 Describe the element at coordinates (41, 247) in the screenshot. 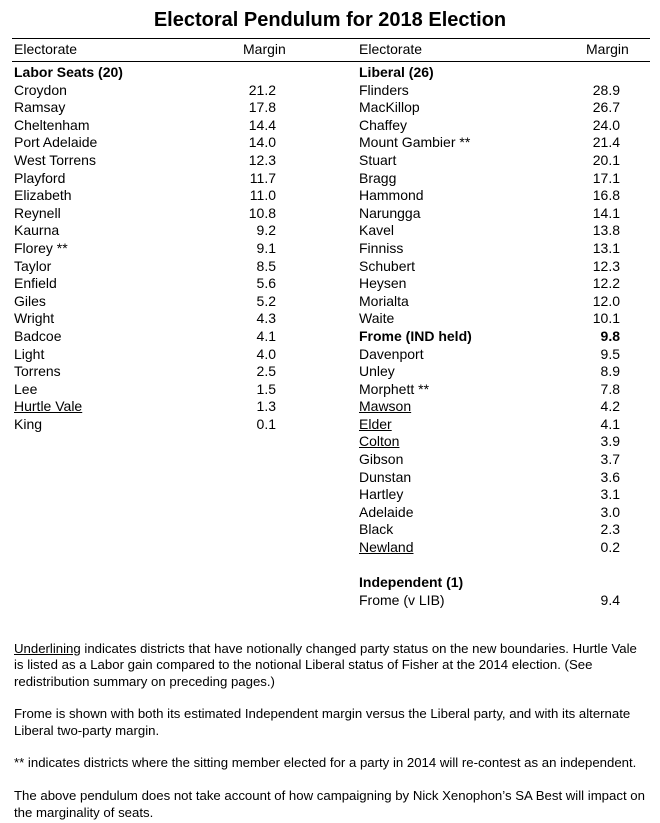

I see `seat-name: Florey **` at that location.